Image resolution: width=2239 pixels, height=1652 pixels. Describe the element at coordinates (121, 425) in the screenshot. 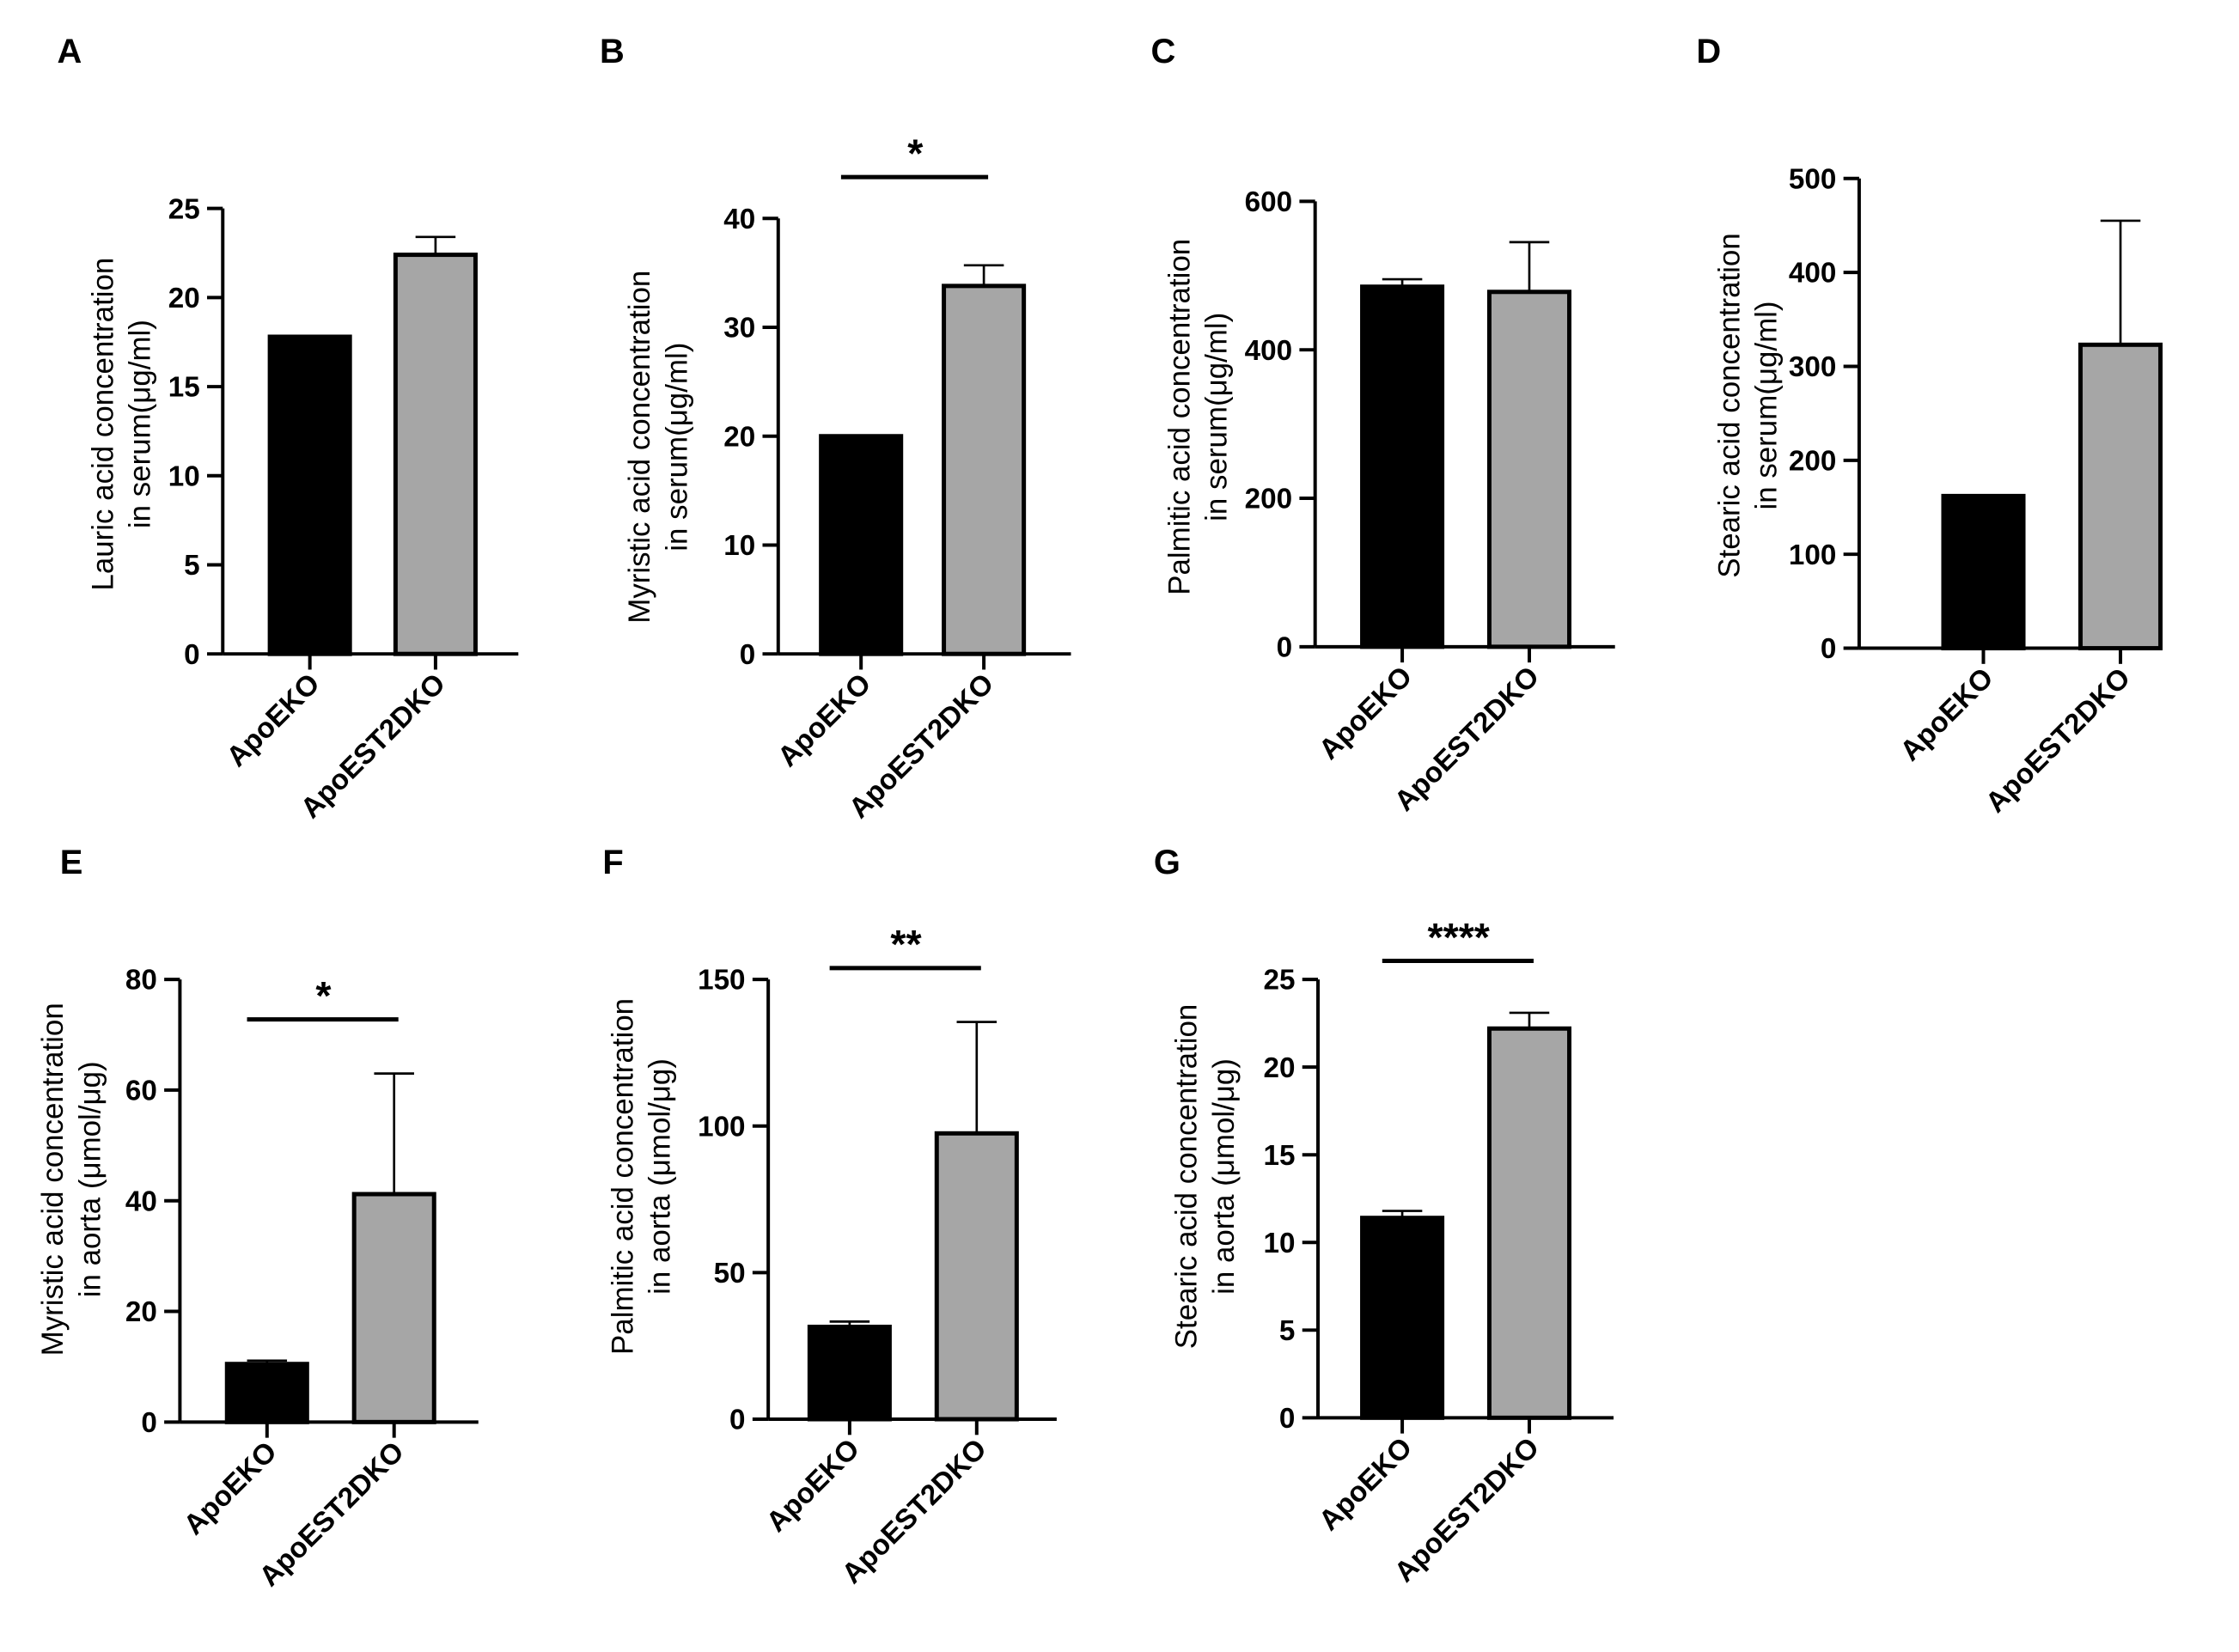

I see `y-axis-title: Lauric acid concentration in serum(μg/ml)` at that location.